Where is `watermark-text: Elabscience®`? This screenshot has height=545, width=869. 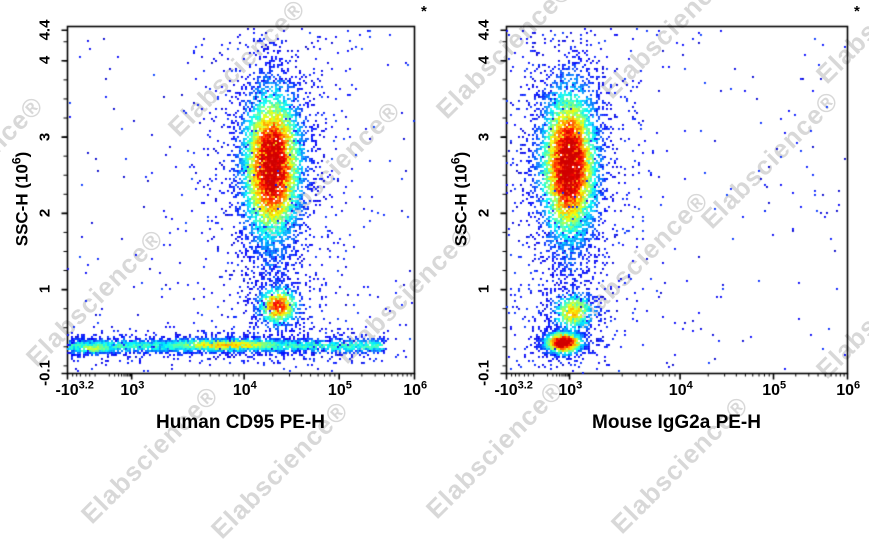 watermark-text: Elabscience® is located at coordinates (149, 454).